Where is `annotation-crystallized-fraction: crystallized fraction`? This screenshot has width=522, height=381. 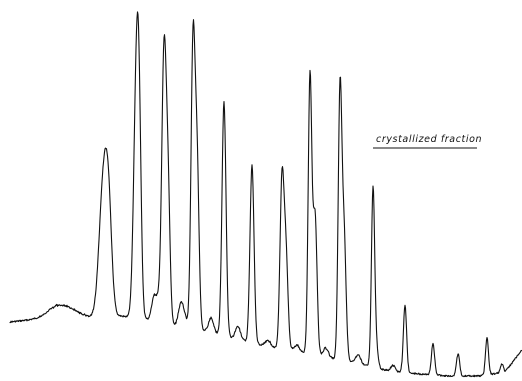 annotation-crystallized-fraction: crystallized fraction is located at coordinates (429, 139).